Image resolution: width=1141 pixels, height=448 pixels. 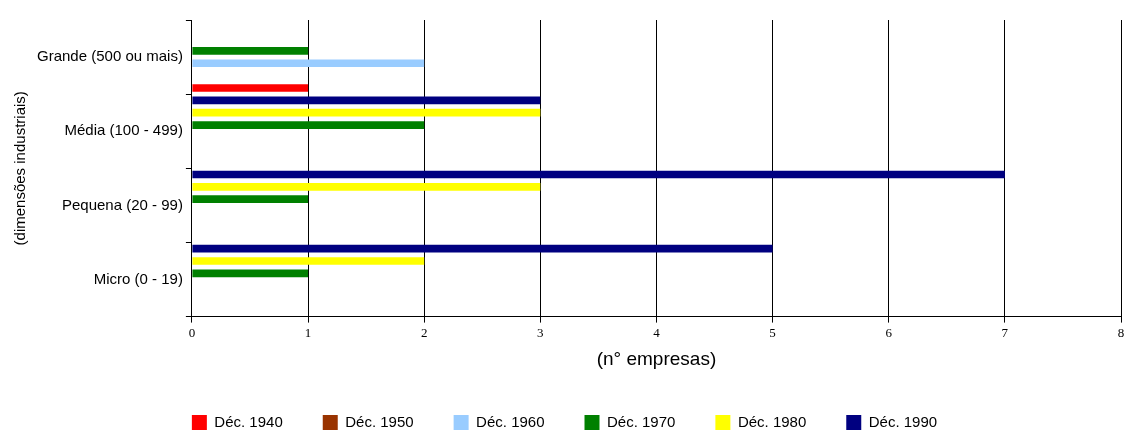 What do you see at coordinates (123, 130) in the screenshot?
I see `y-tick-label: Média (100 - 499)` at bounding box center [123, 130].